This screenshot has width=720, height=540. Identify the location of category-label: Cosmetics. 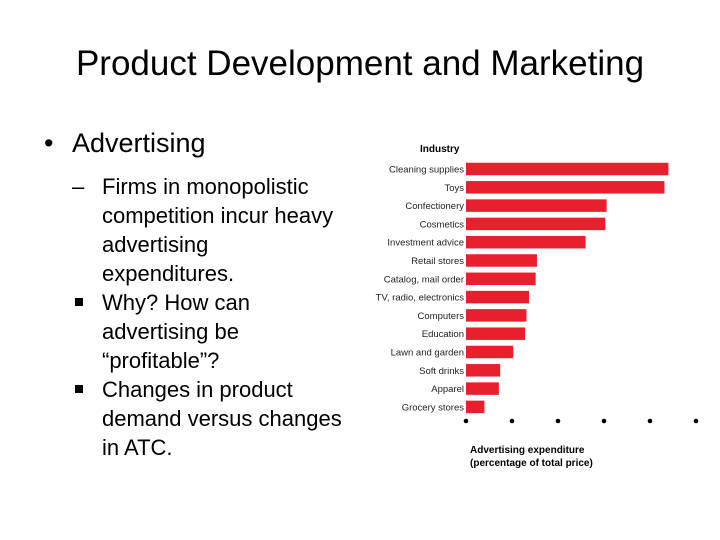
(442, 224).